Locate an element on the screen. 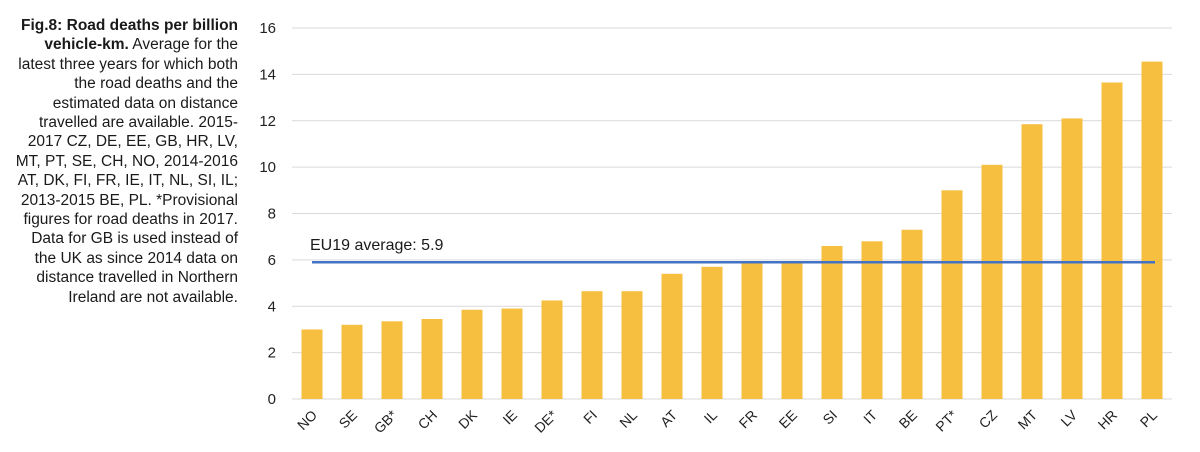  x-tick-label: DK is located at coordinates (468, 419).